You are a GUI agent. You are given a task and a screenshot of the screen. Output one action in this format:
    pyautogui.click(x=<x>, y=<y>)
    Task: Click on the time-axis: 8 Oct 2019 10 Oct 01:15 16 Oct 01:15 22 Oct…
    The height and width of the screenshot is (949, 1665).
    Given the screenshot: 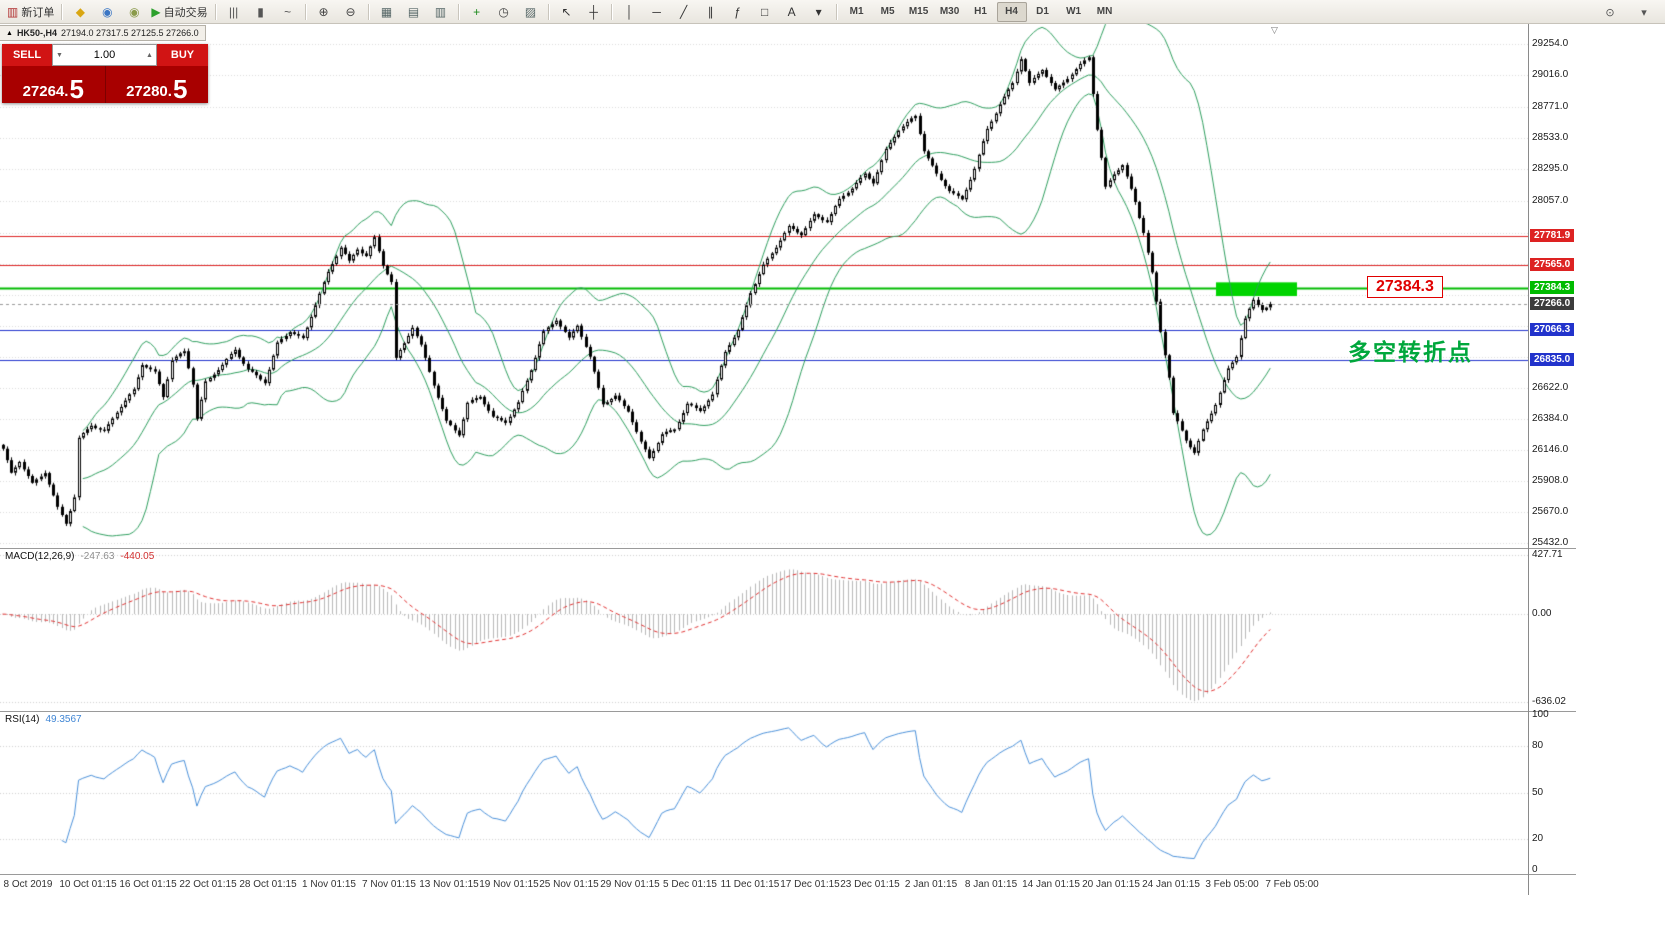 What is the action you would take?
    pyautogui.click(x=765, y=885)
    